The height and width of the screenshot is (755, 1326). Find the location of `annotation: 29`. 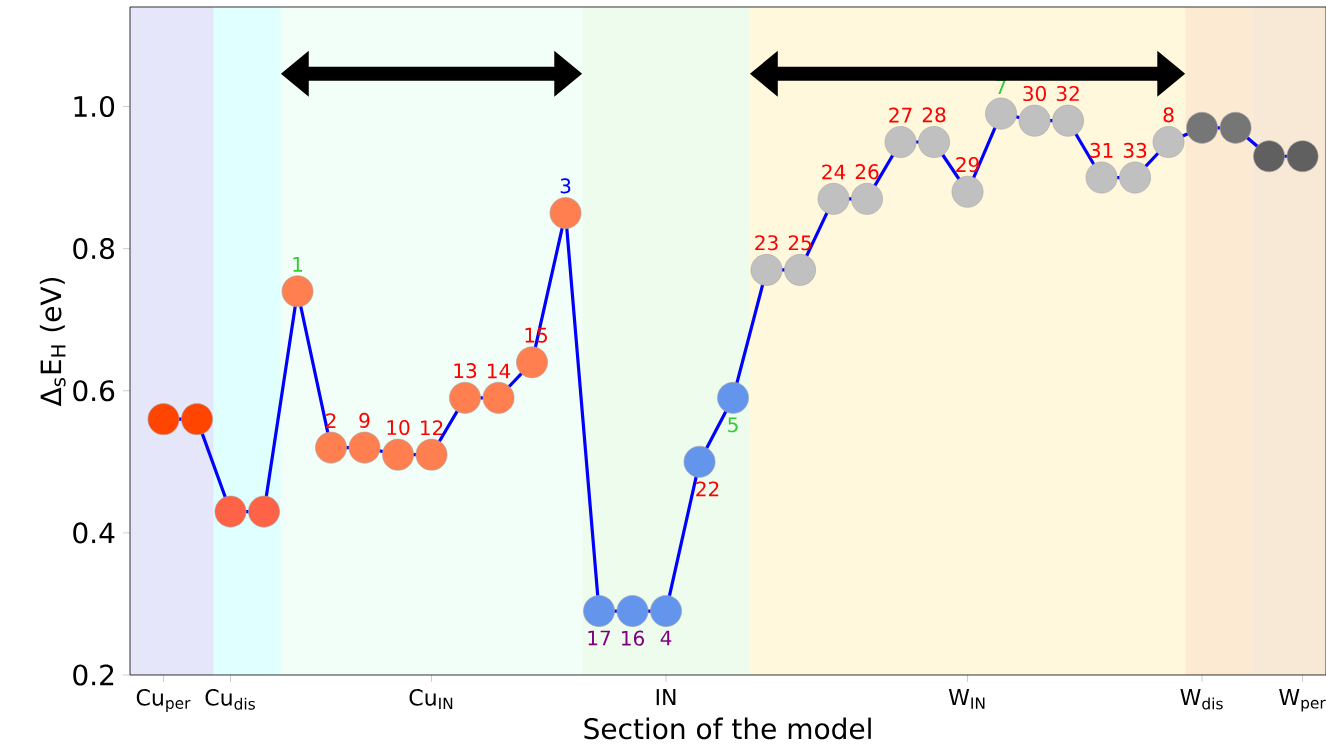

annotation: 29 is located at coordinates (967, 165).